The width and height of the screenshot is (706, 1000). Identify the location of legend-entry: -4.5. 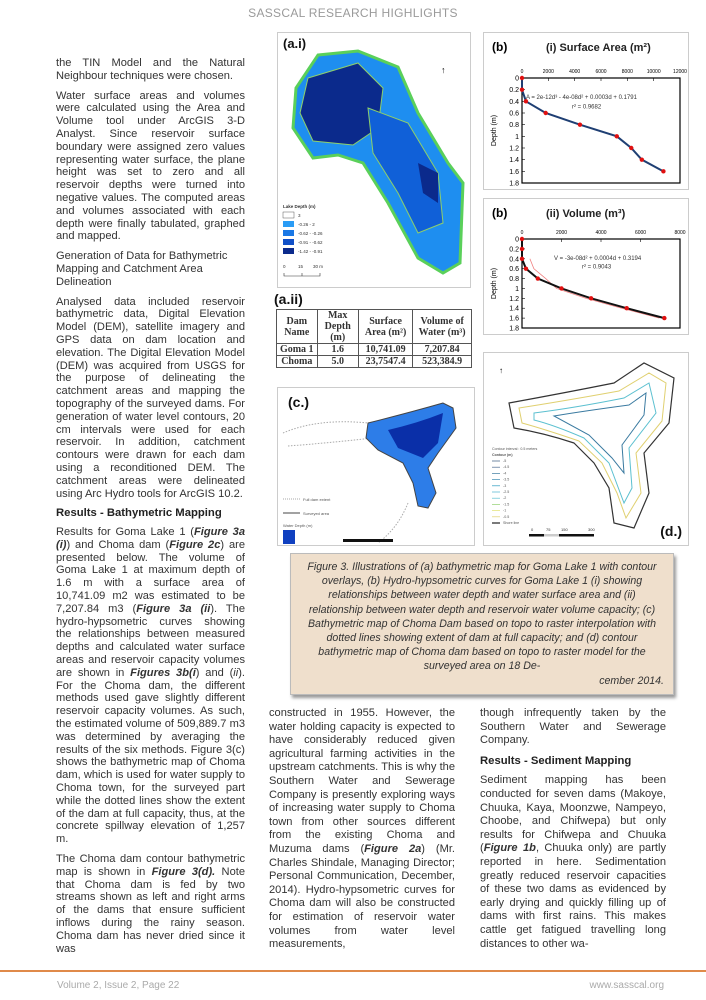
(506, 467).